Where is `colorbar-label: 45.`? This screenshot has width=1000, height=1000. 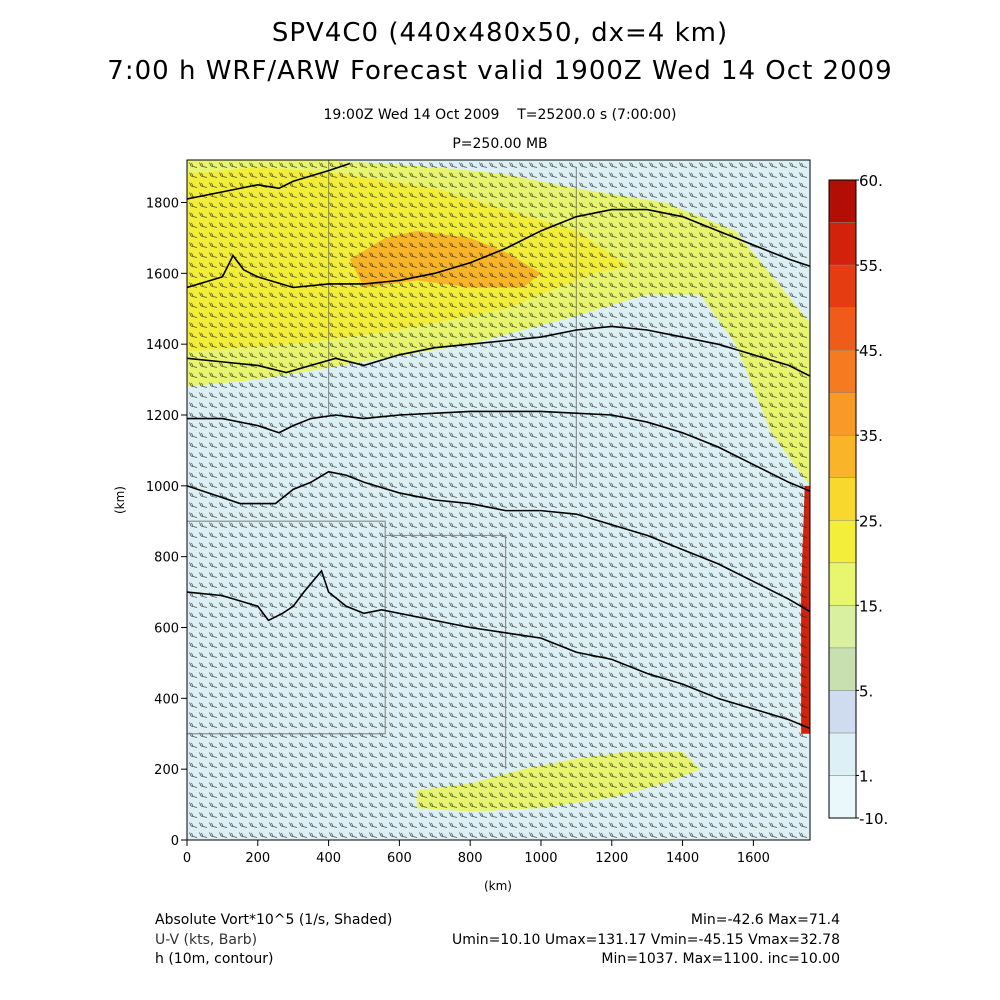
colorbar-label: 45. is located at coordinates (871, 351).